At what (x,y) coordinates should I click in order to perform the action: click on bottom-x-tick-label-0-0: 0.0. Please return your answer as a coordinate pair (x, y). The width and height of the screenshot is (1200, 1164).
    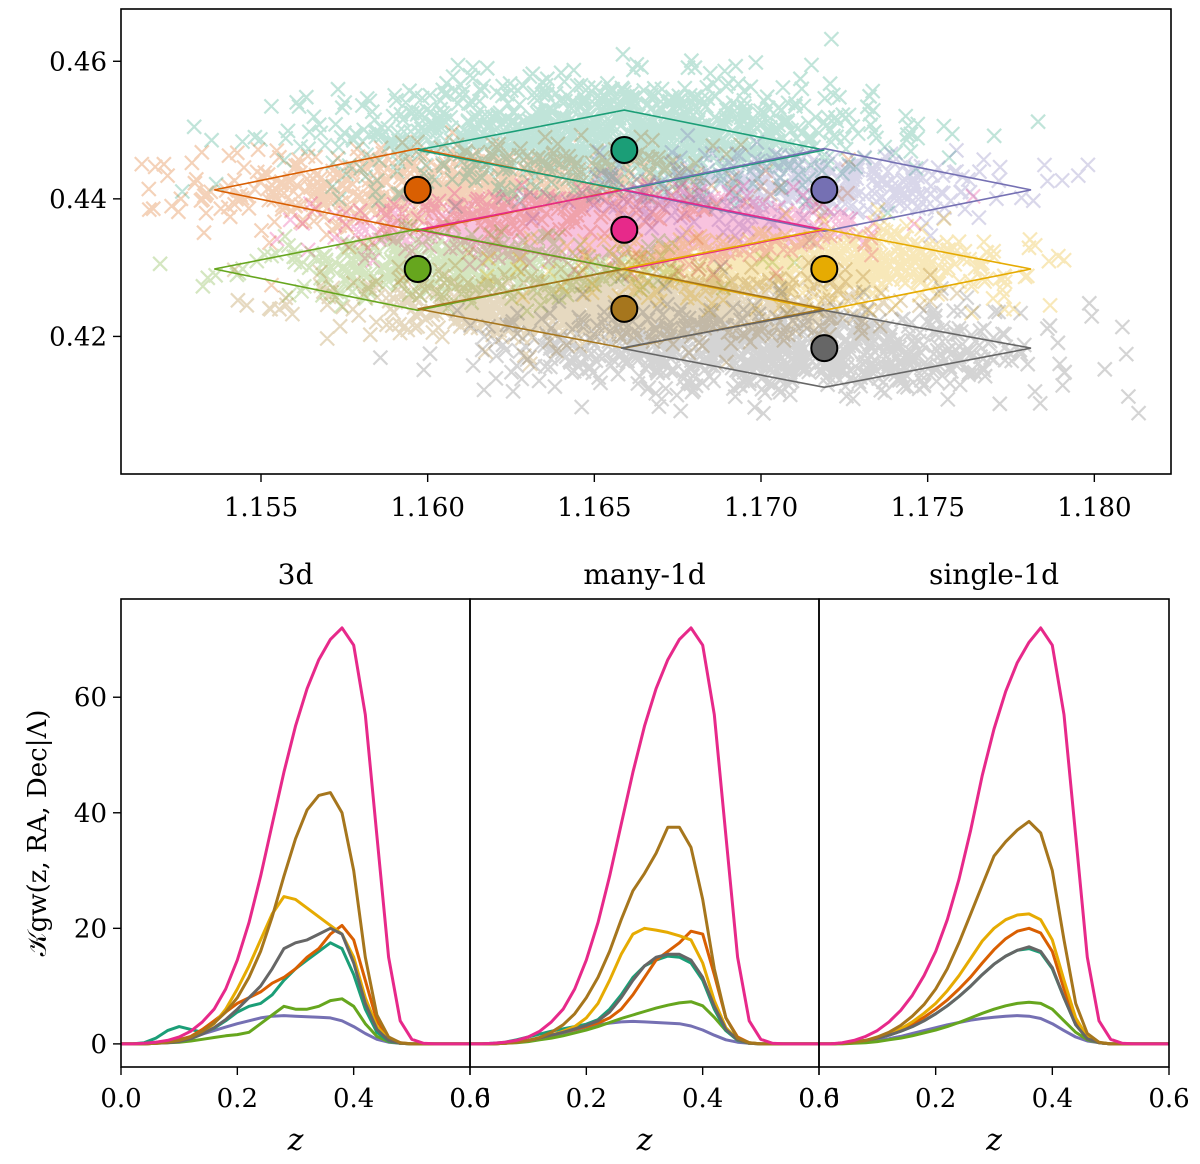
    Looking at the image, I should click on (120, 1099).